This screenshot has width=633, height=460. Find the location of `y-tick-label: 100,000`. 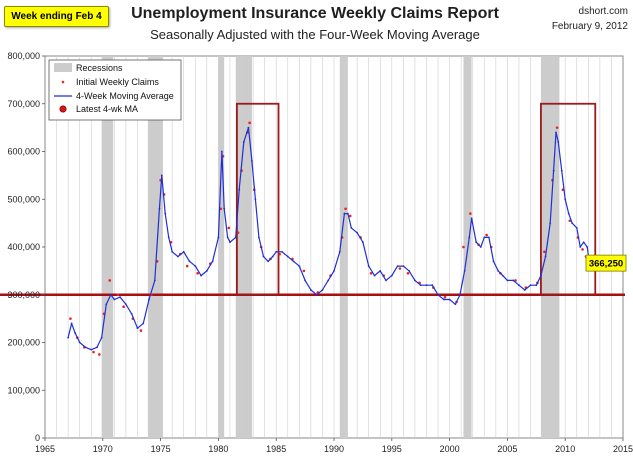

y-tick-label: 100,000 is located at coordinates (23, 390).